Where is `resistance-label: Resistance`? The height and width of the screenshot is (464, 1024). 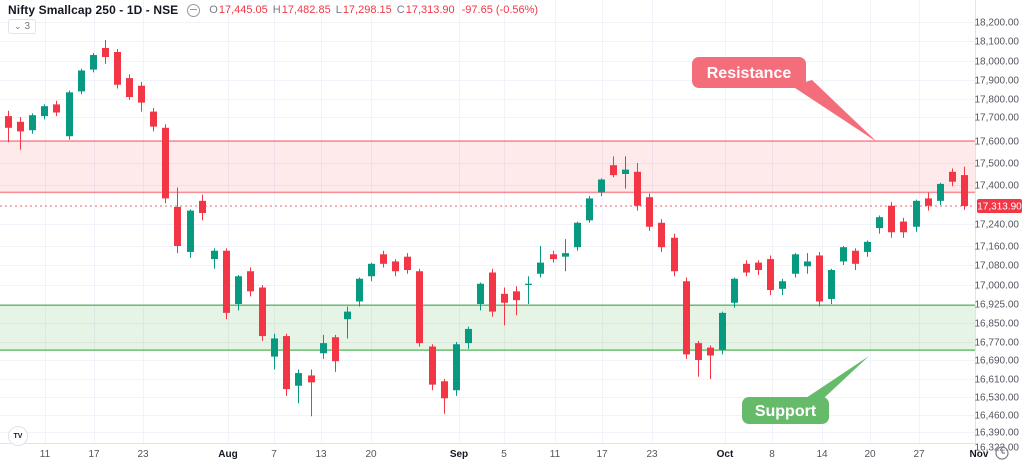
resistance-label: Resistance is located at coordinates (749, 73).